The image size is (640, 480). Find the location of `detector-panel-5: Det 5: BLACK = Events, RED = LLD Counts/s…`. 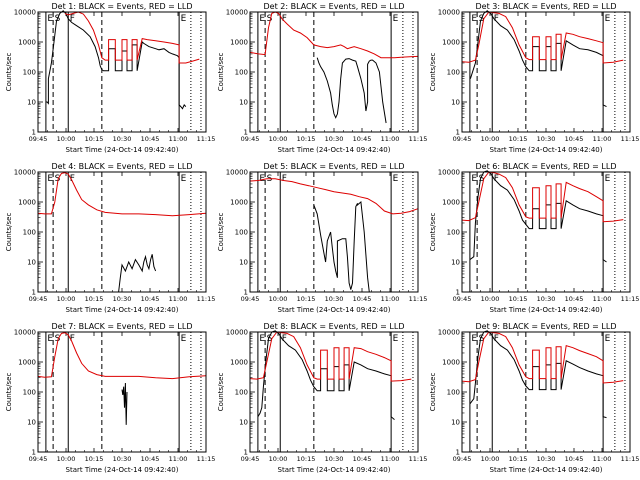

detector-panel-5: Det 5: BLACK = Events, RED = LLD Counts/s… is located at coordinates (322, 238).